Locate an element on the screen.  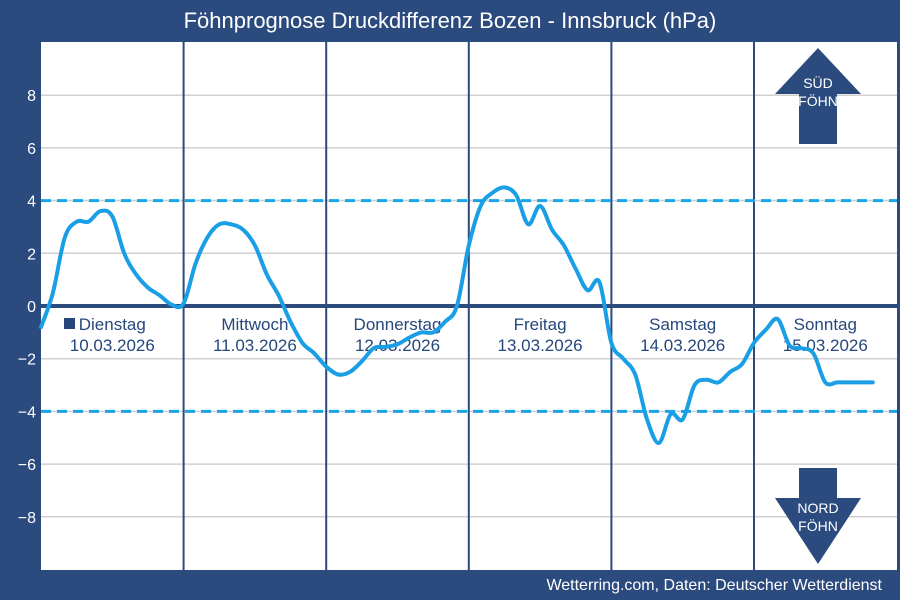
y-tick-label: 4 is located at coordinates (31, 202).